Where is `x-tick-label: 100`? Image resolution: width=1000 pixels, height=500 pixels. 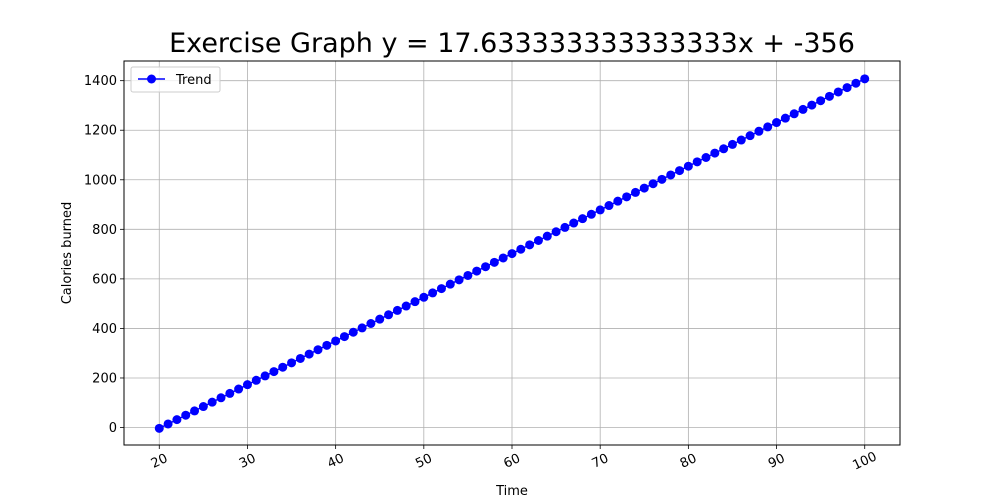 x-tick-label: 100 is located at coordinates (865, 461).